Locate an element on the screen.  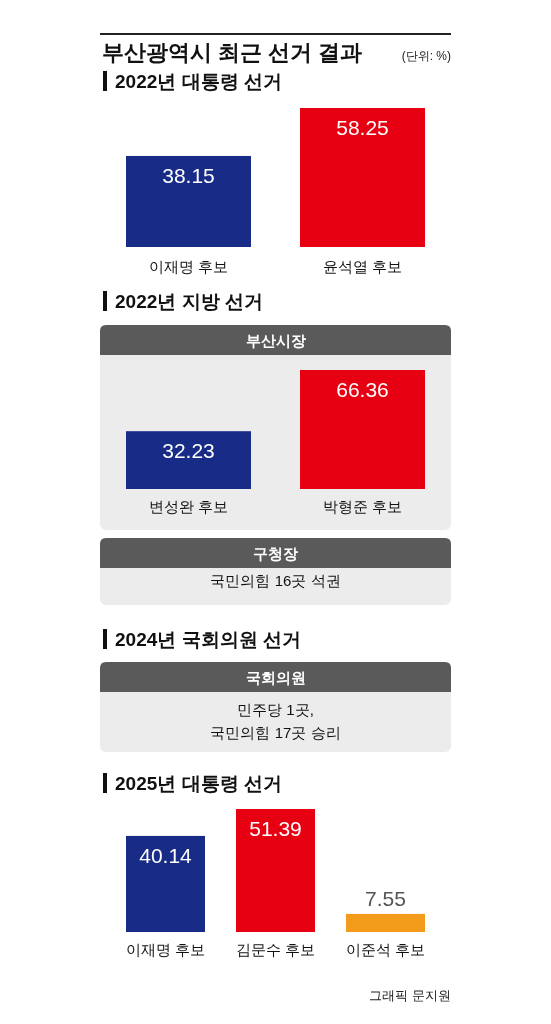
text: 국민의힘 16곳 석권 is located at coordinates (275, 580).